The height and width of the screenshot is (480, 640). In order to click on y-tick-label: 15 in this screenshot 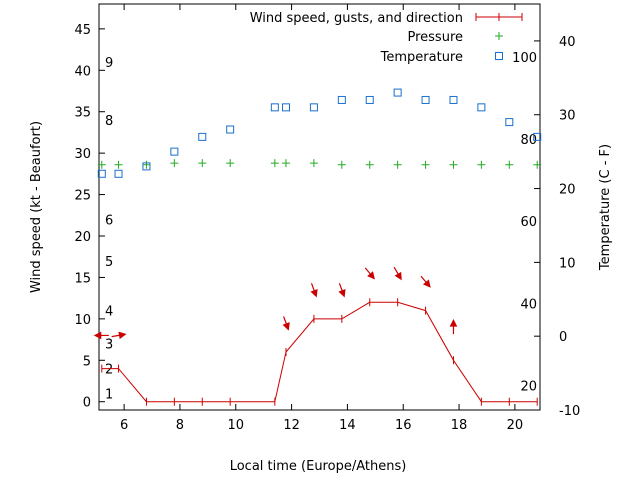, I will do `click(82, 278)`.